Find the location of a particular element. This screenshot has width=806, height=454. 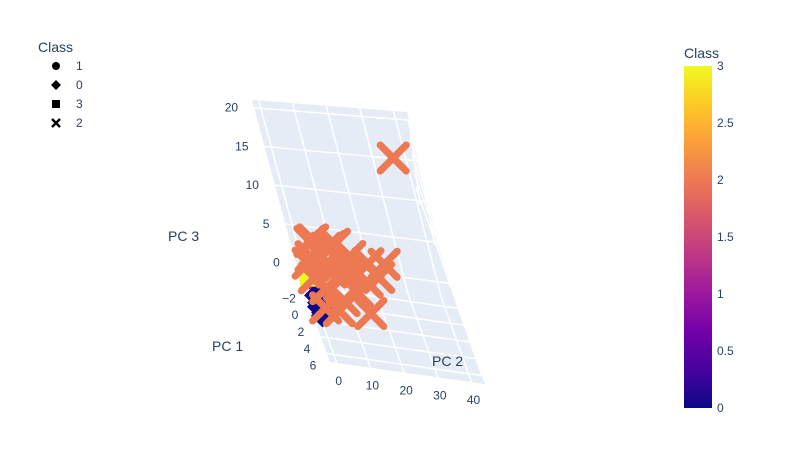

tick-label-x: 2 is located at coordinates (301, 332).